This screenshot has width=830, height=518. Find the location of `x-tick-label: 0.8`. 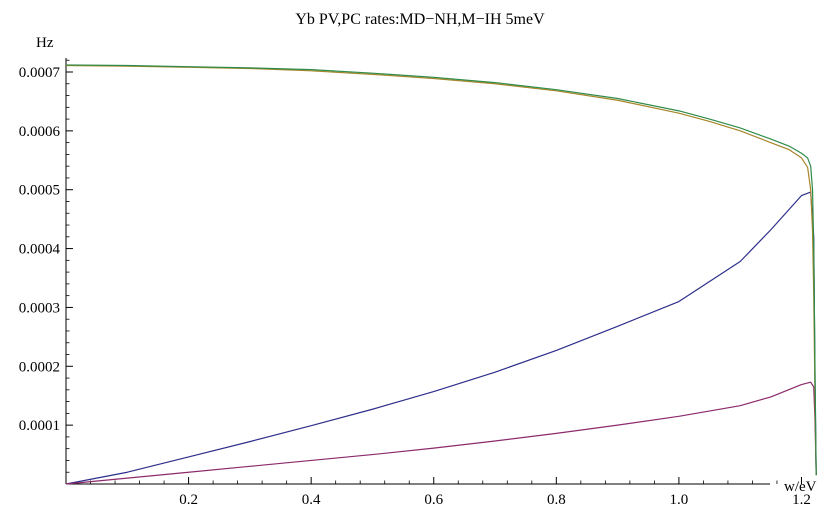

x-tick-label: 0.8 is located at coordinates (556, 500).